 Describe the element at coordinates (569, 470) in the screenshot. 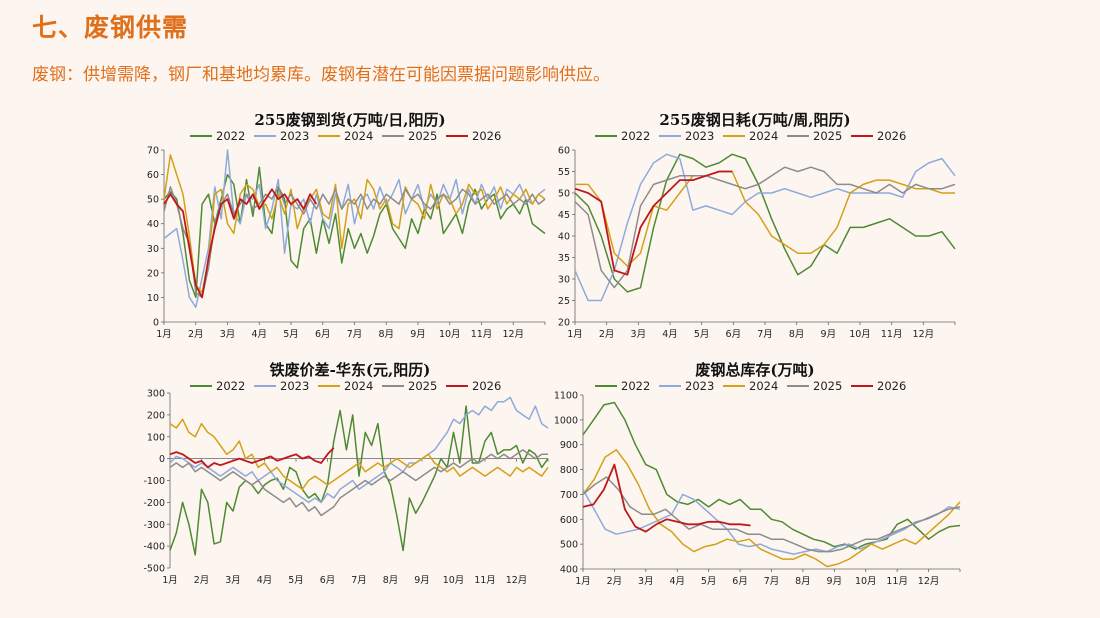

I see `y-tick-label: 800` at that location.